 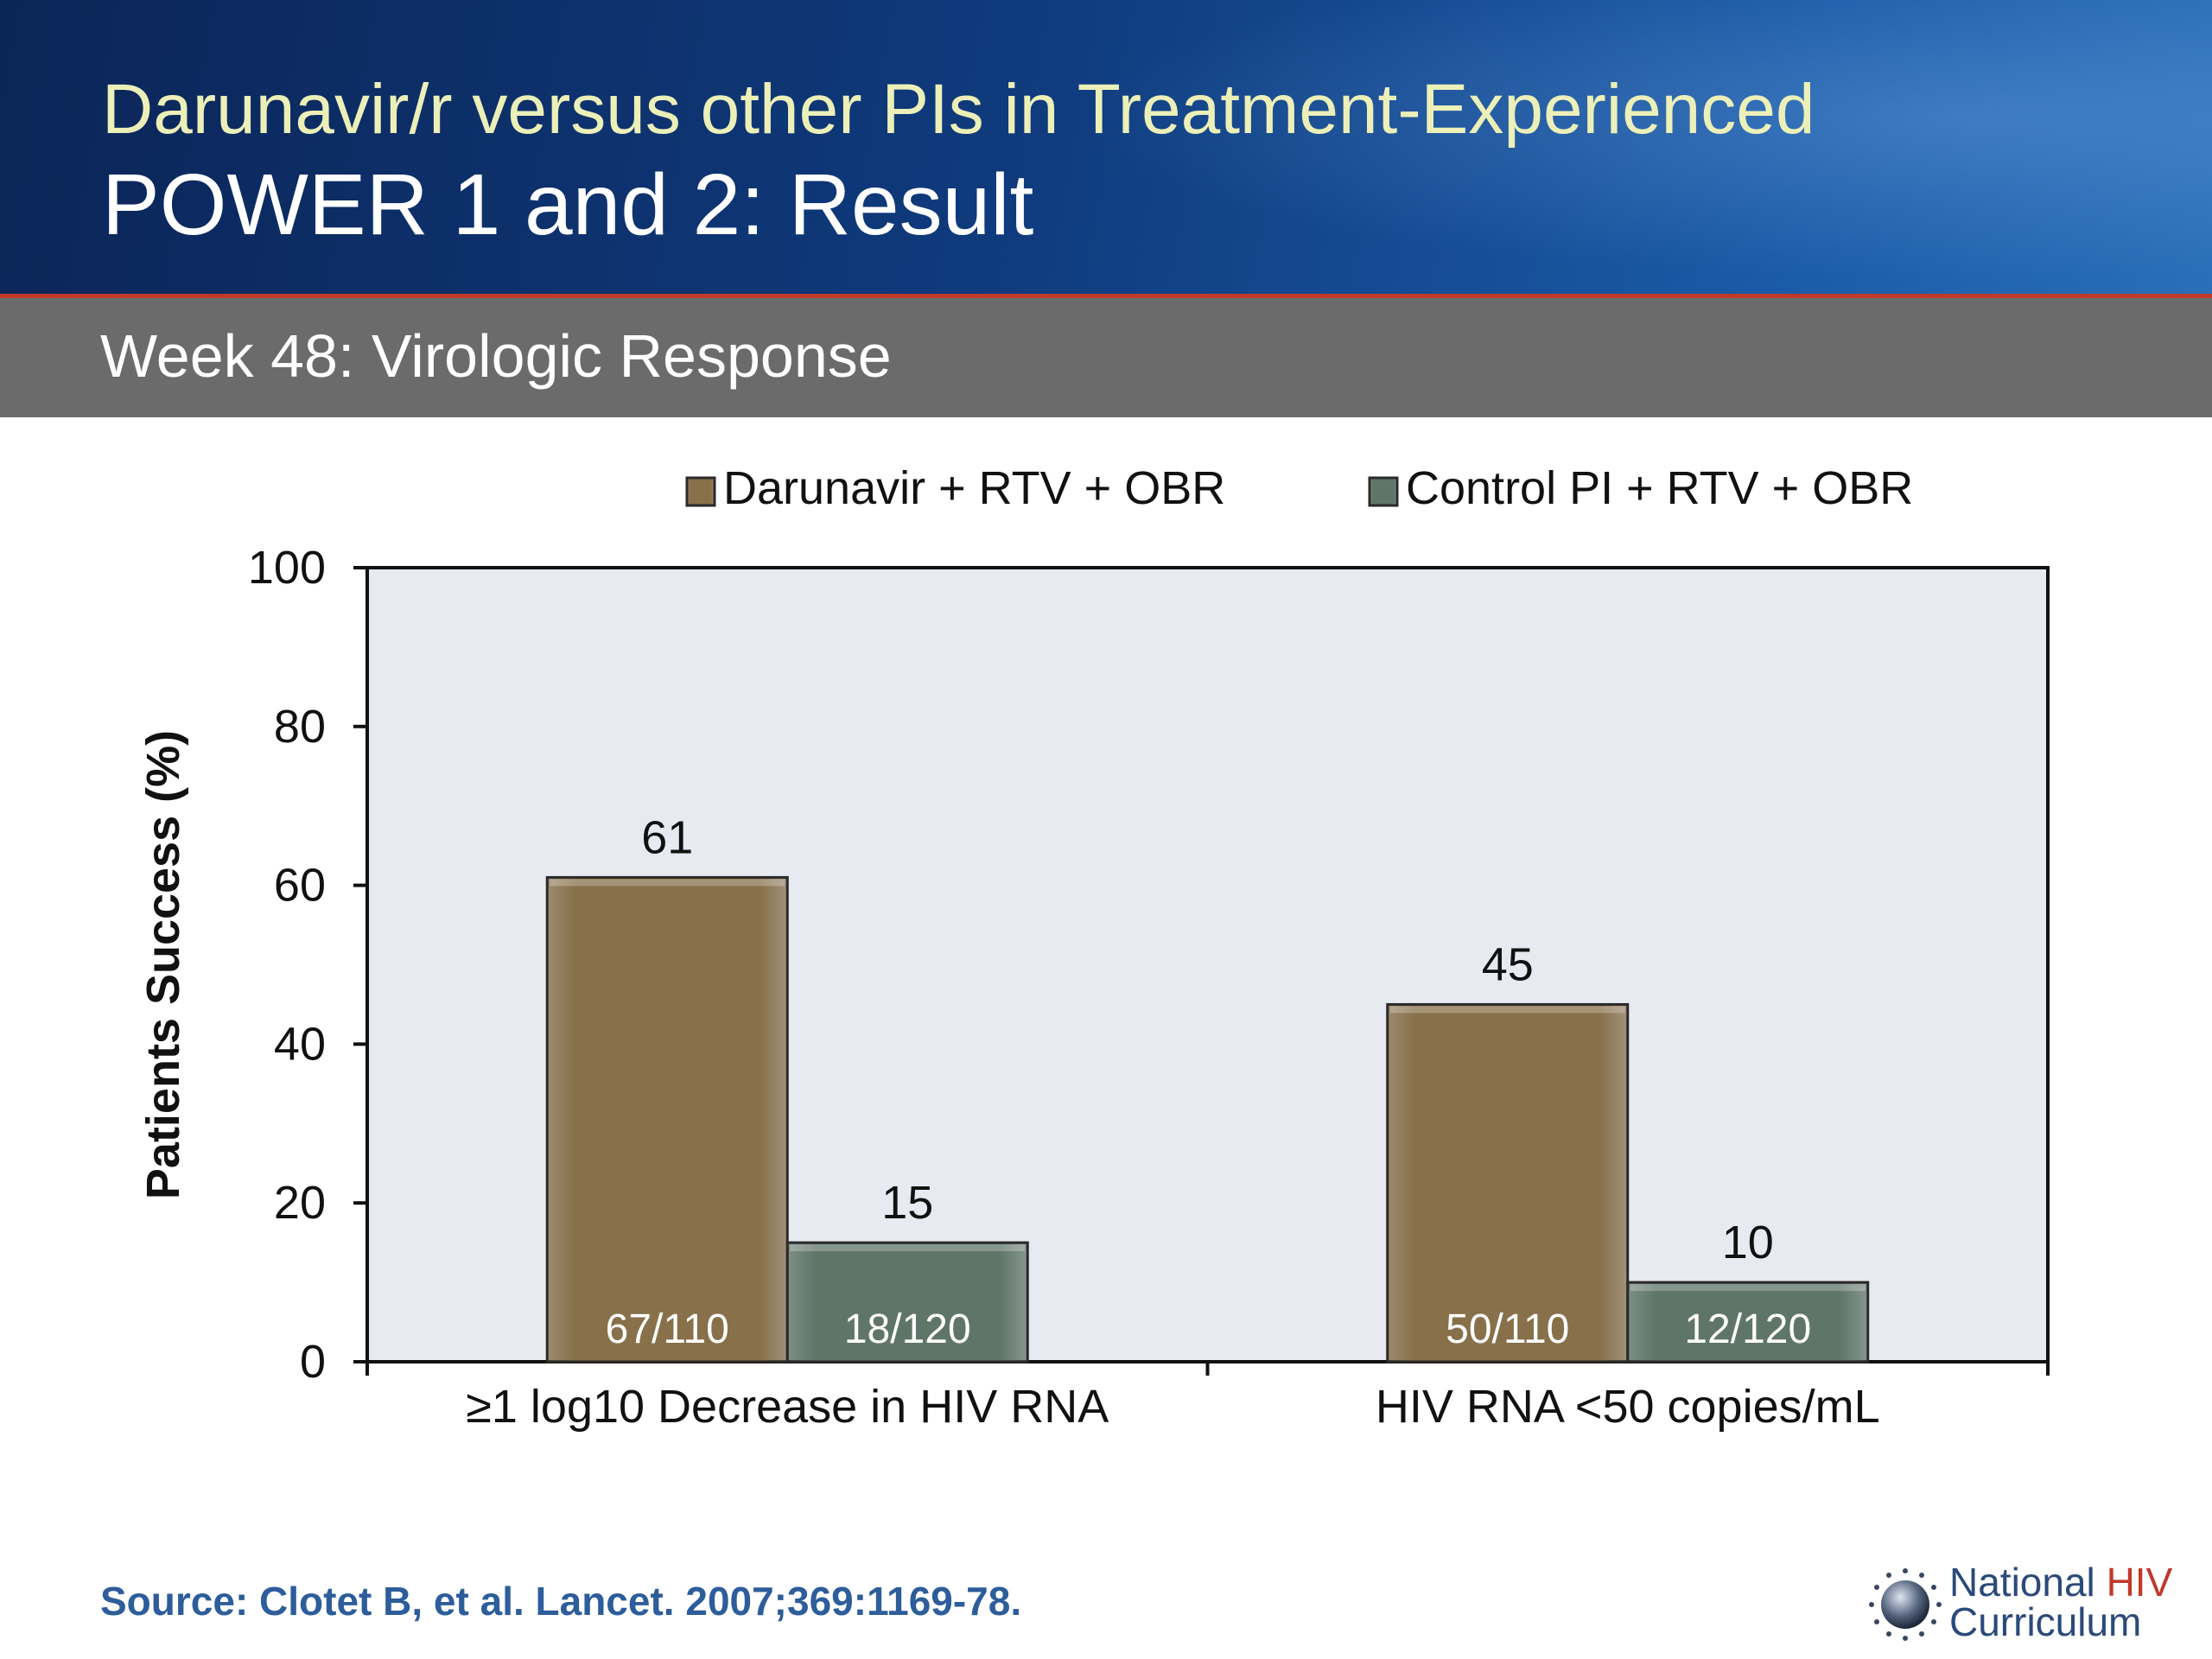 I want to click on slide-subtitle: Week 48: Virologic Response, so click(x=496, y=356).